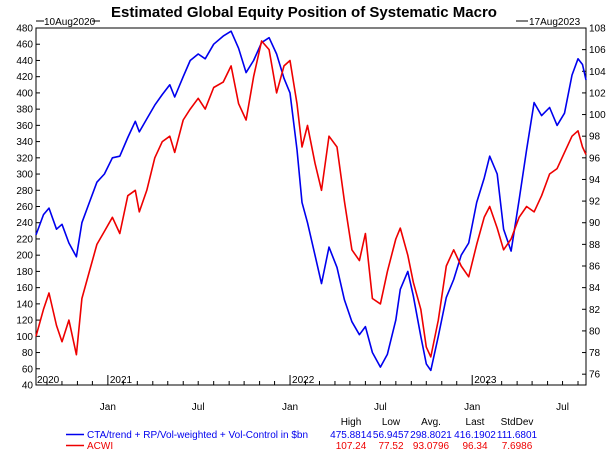 This screenshot has width=608, height=453. I want to click on right-axis-tick-label: 96, so click(595, 158).